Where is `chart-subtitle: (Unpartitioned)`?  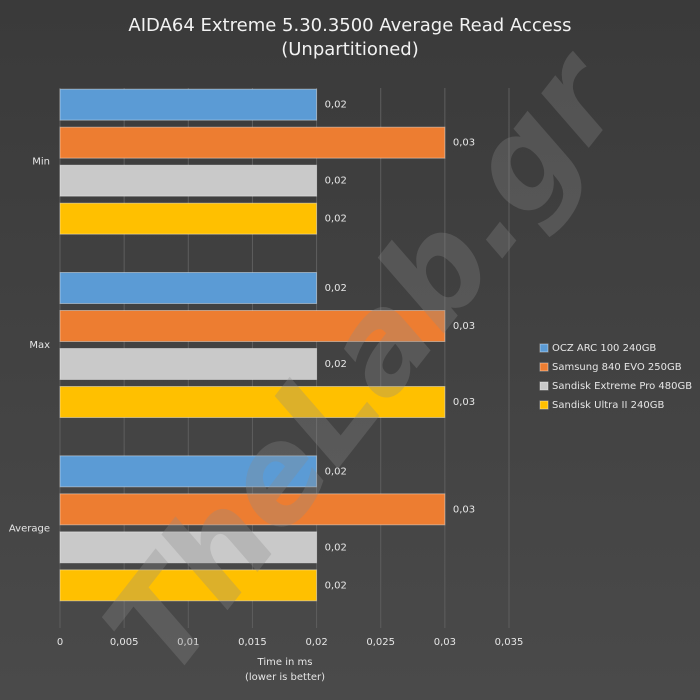 chart-subtitle: (Unpartitioned) is located at coordinates (350, 49).